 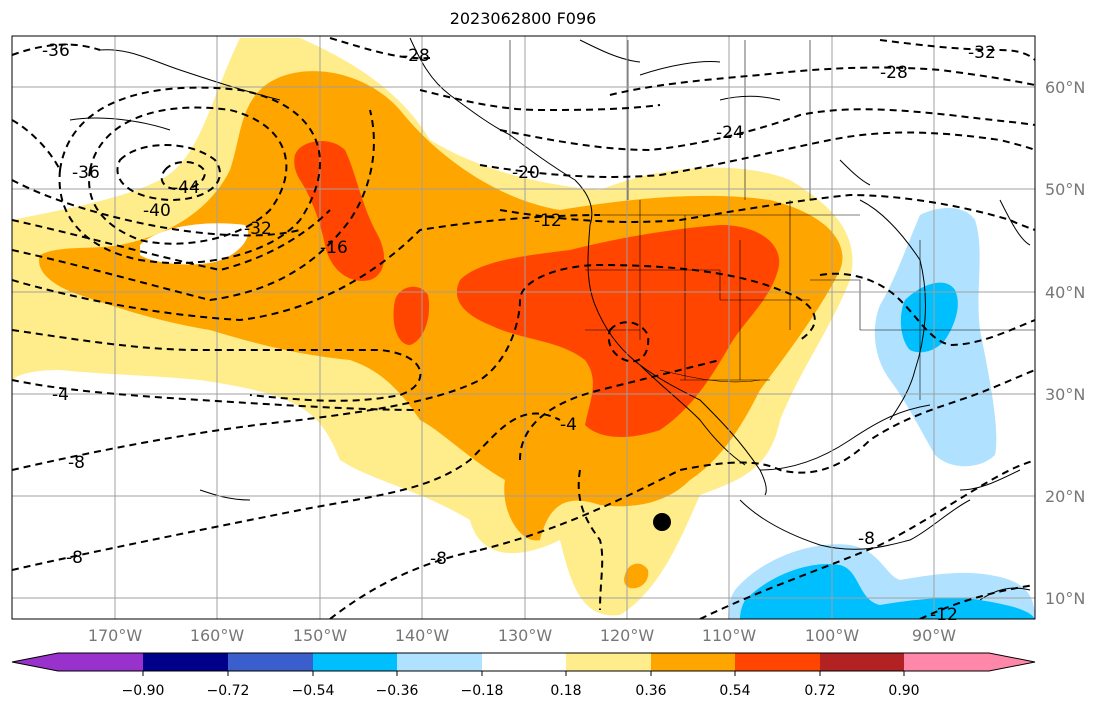 I want to click on lat-label: 50°N, so click(x=1065, y=189).